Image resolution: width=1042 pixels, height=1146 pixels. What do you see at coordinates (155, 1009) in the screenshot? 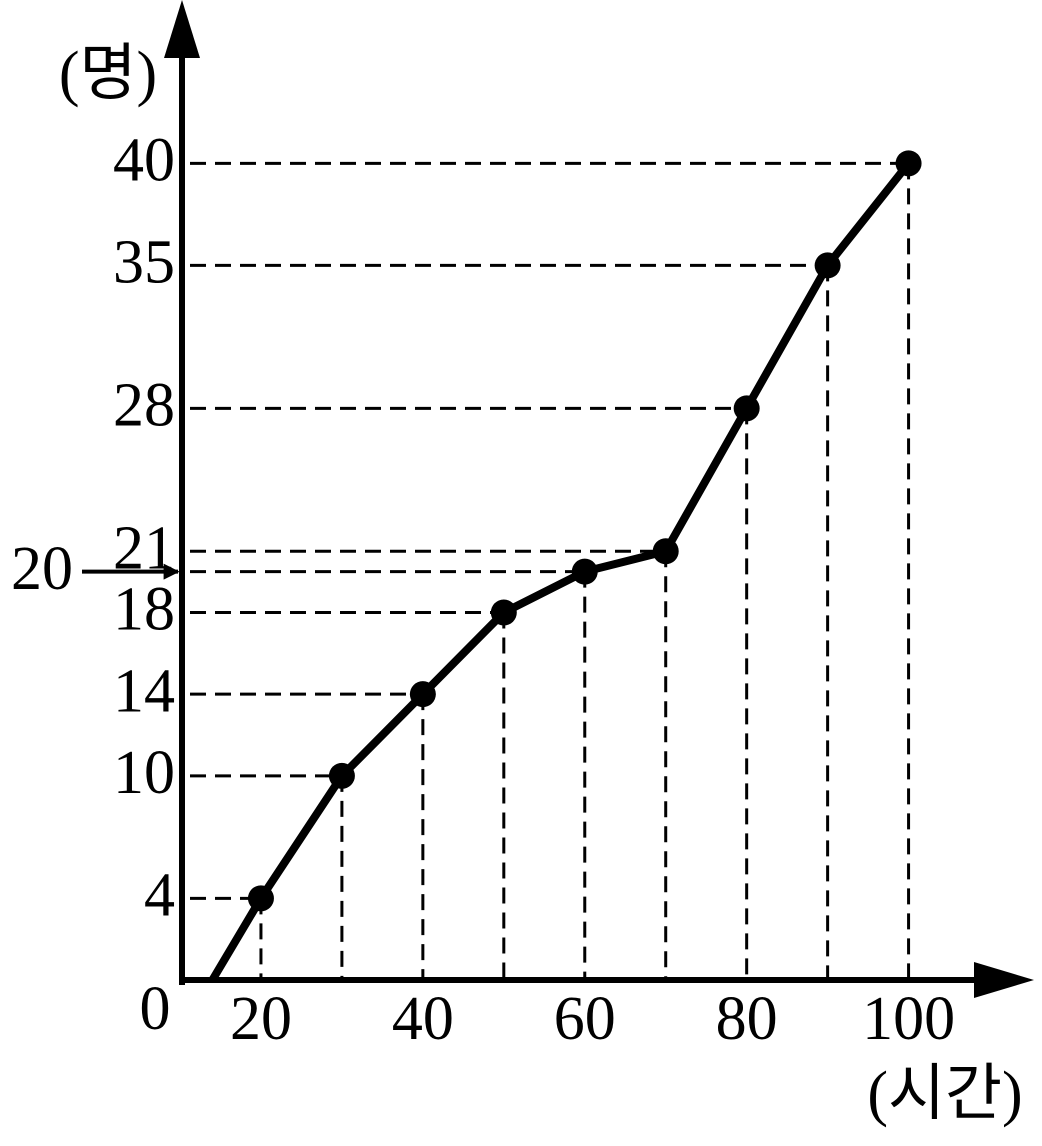
I see `origin-label: 0` at bounding box center [155, 1009].